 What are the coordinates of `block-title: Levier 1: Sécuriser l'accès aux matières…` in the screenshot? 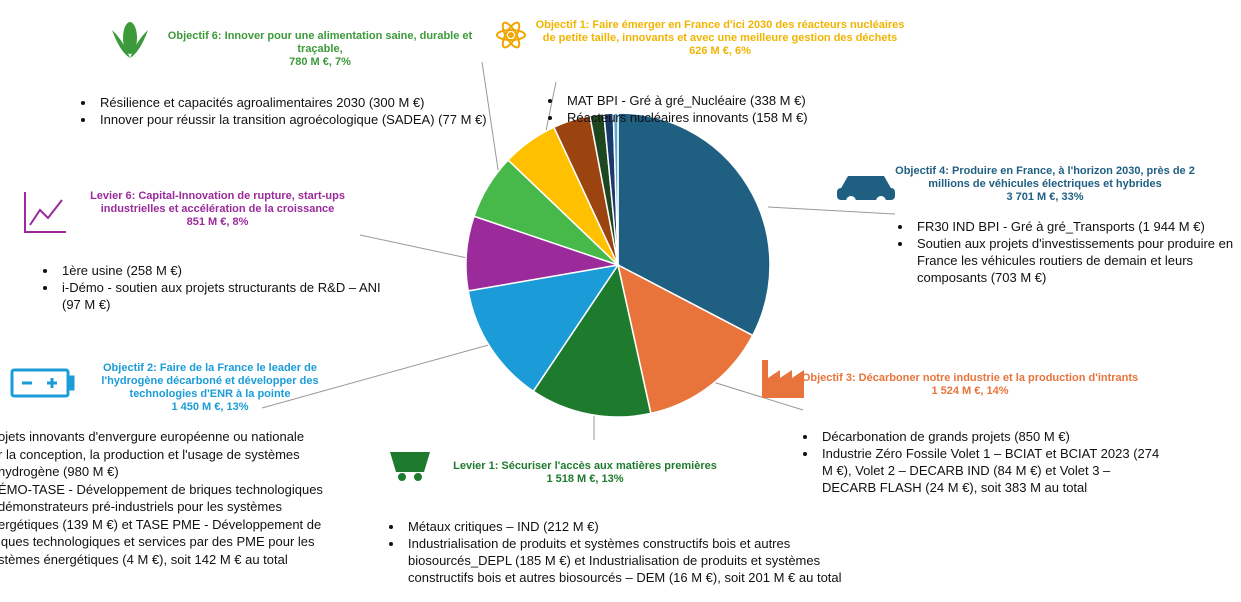 It's located at (585, 466).